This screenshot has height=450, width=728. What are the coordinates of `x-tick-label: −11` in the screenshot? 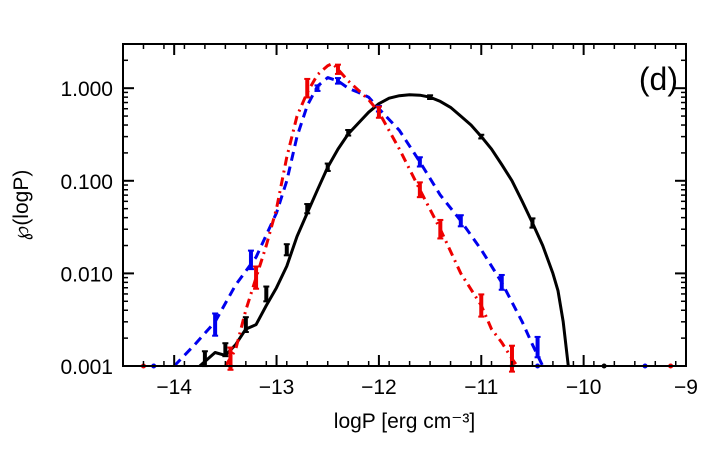 It's located at (481, 387).